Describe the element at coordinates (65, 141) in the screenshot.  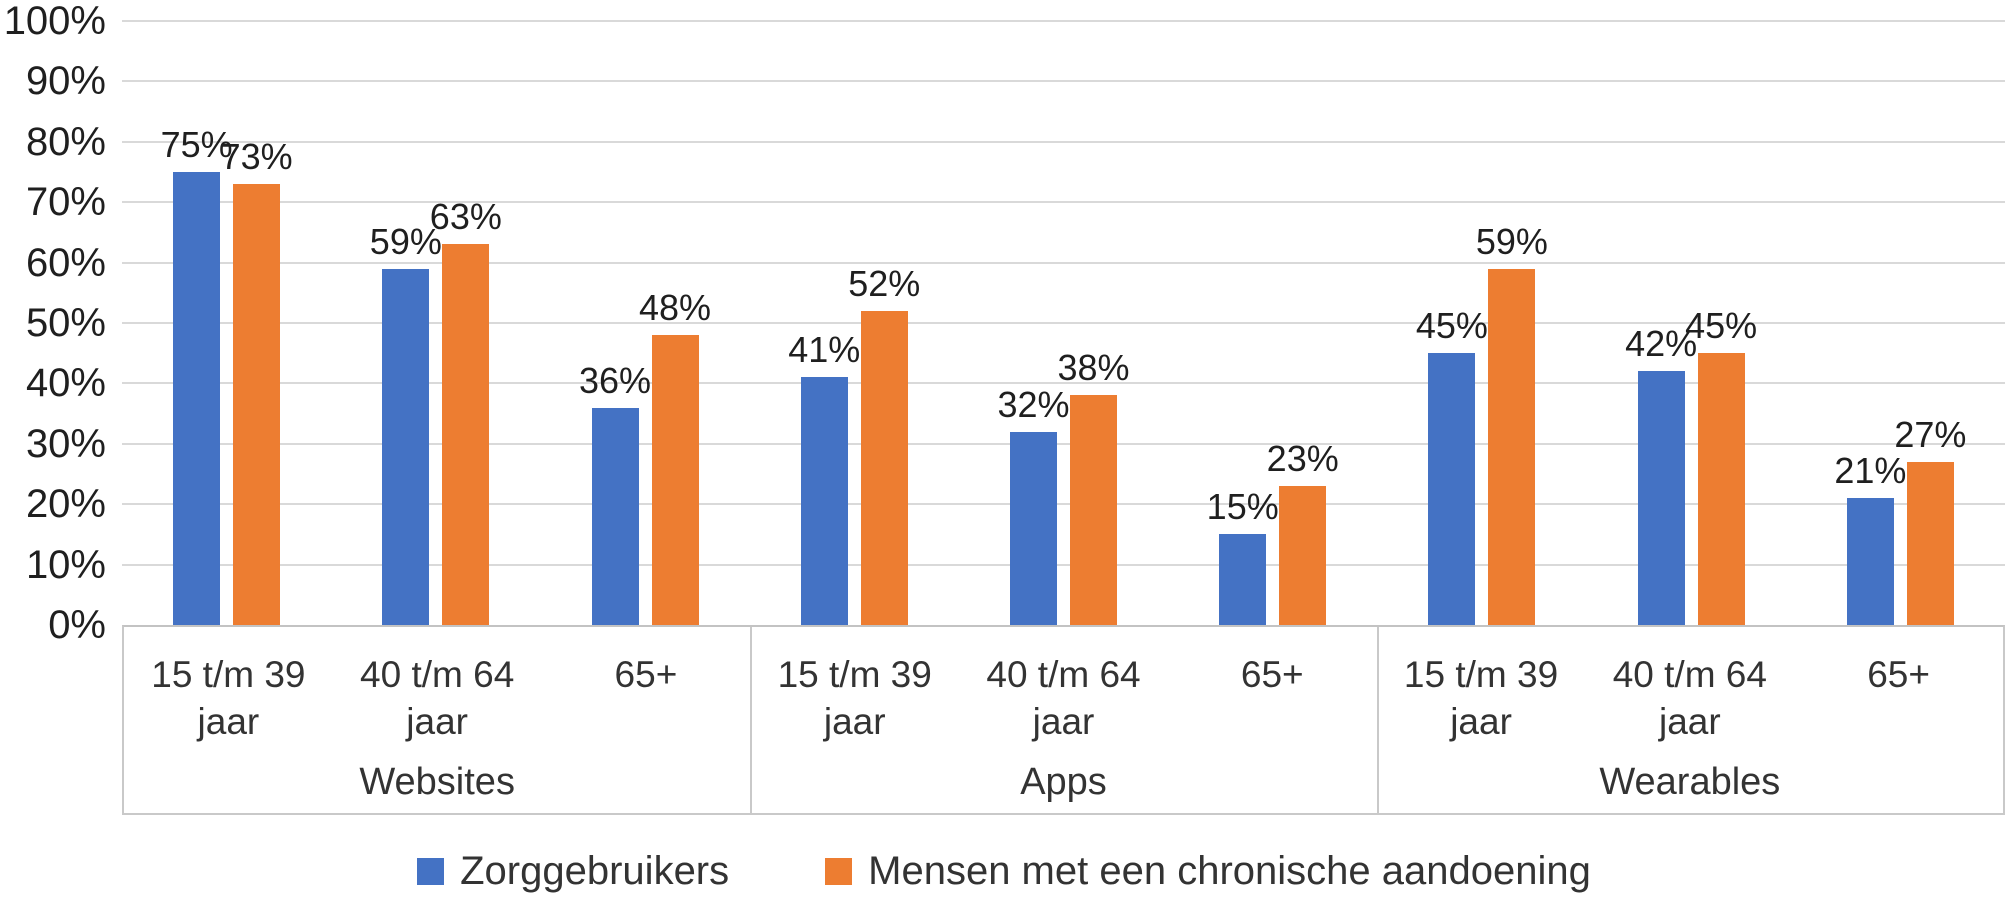
I see `y-axis-tick-label: 80%` at that location.